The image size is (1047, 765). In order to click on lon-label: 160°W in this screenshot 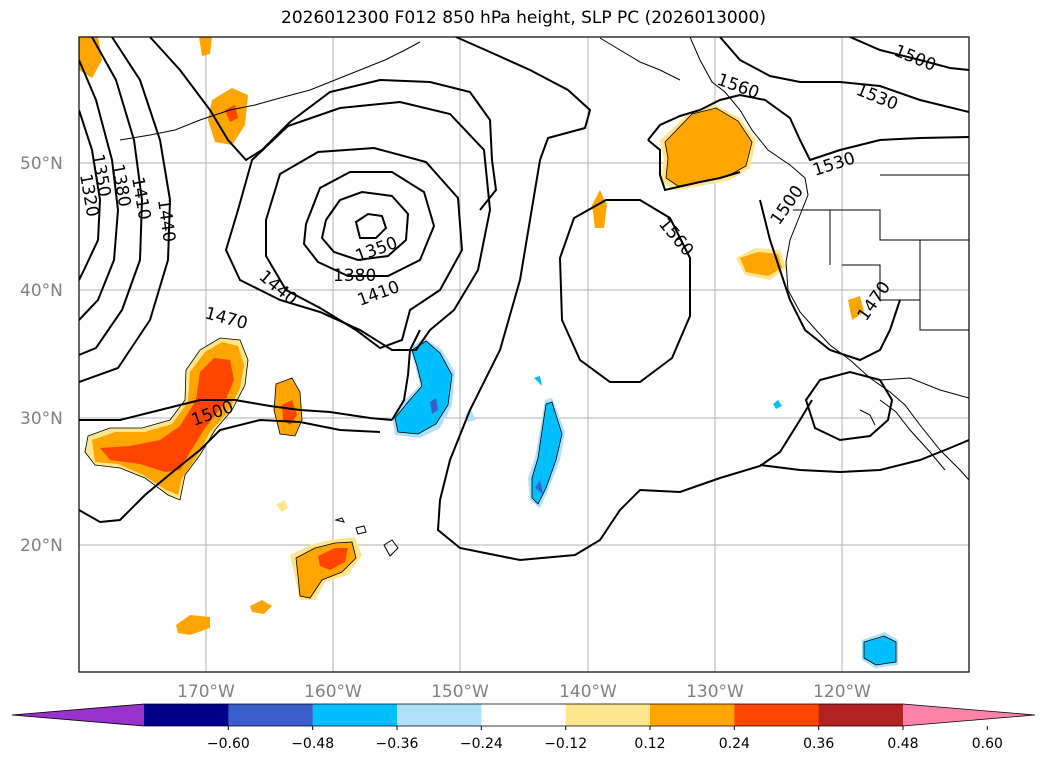, I will do `click(333, 692)`.